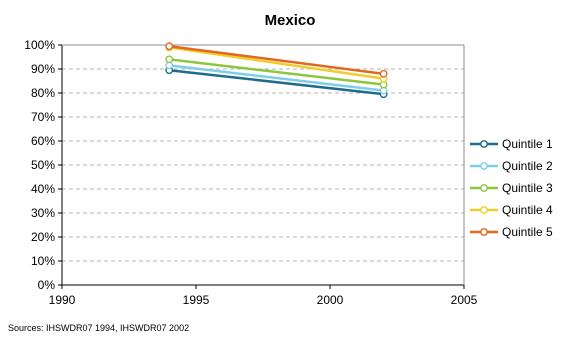 The width and height of the screenshot is (583, 339). What do you see at coordinates (290, 20) in the screenshot?
I see `chart-title: Mexico` at bounding box center [290, 20].